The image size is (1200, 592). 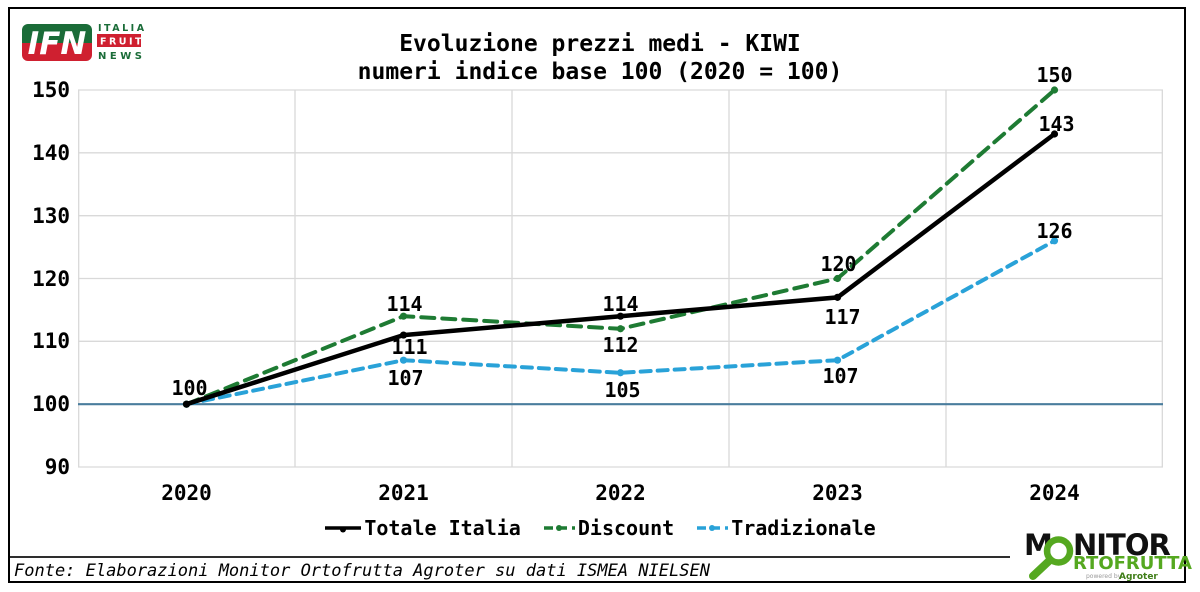 What do you see at coordinates (51, 152) in the screenshot?
I see `y-axis-tick-label: 140` at bounding box center [51, 152].